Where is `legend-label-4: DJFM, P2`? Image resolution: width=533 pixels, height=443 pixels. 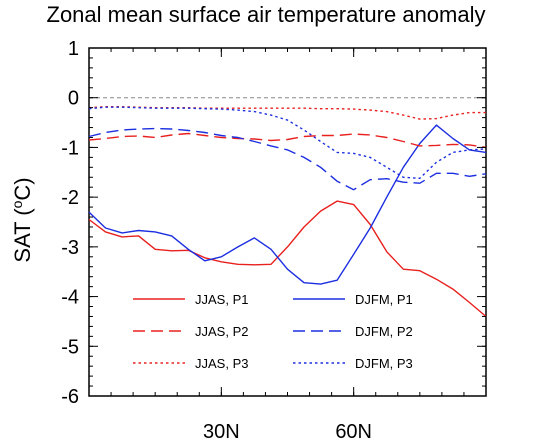 legend-label-4: DJFM, P2 is located at coordinates (384, 331).